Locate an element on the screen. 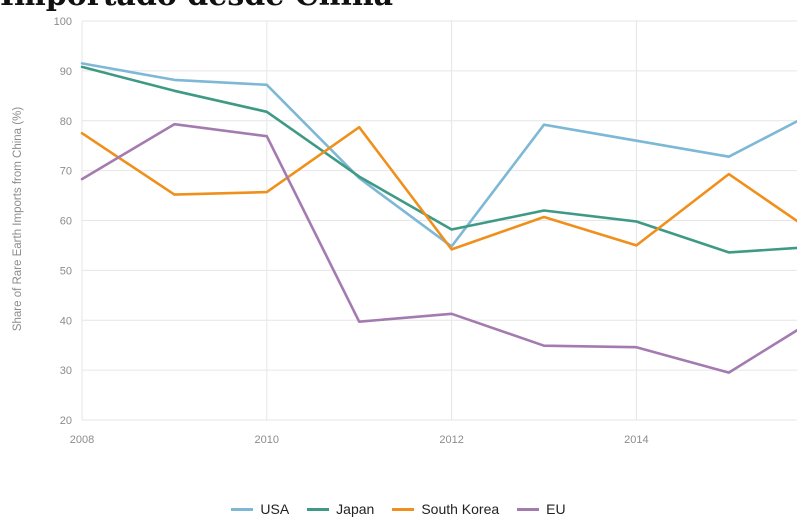 The height and width of the screenshot is (518, 797). x-axis-ticks: 200820102012201420162018 is located at coordinates (359, 440).